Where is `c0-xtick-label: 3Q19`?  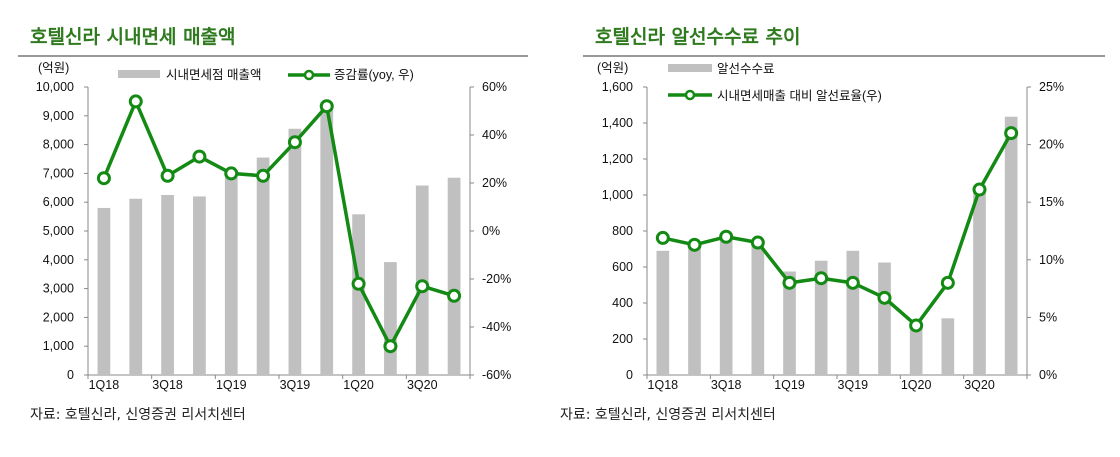 c0-xtick-label: 3Q19 is located at coordinates (295, 385).